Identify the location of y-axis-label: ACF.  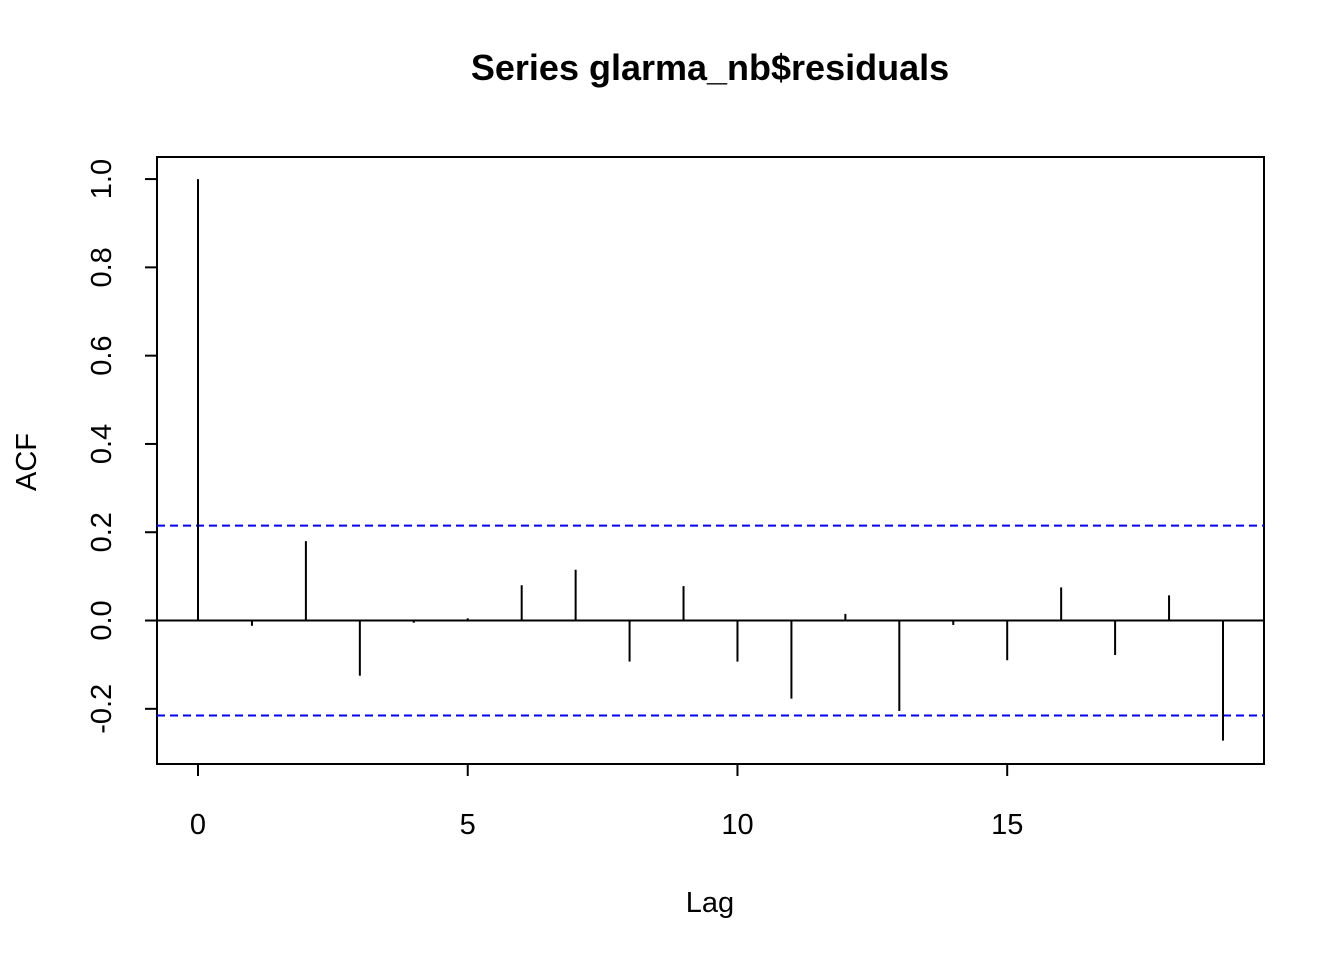
(27, 462).